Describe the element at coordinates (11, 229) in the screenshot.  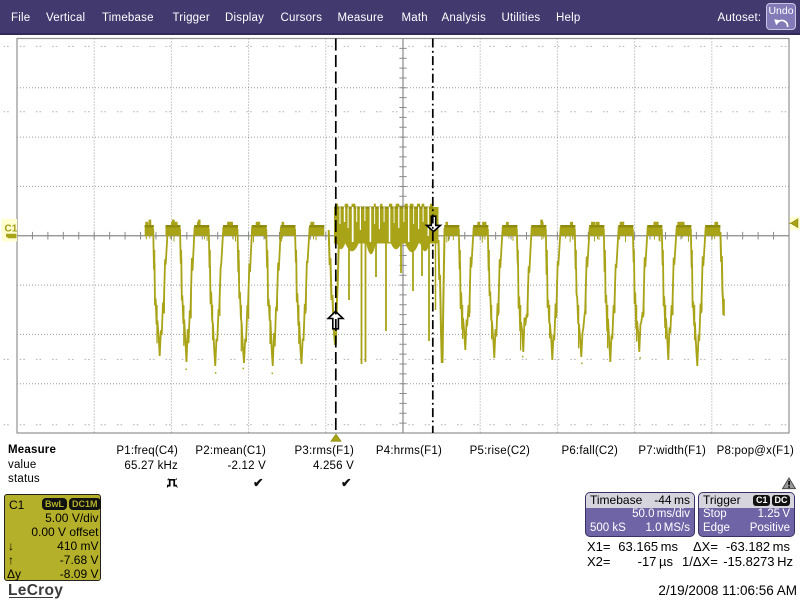
I see `svg-text: C1` at that location.